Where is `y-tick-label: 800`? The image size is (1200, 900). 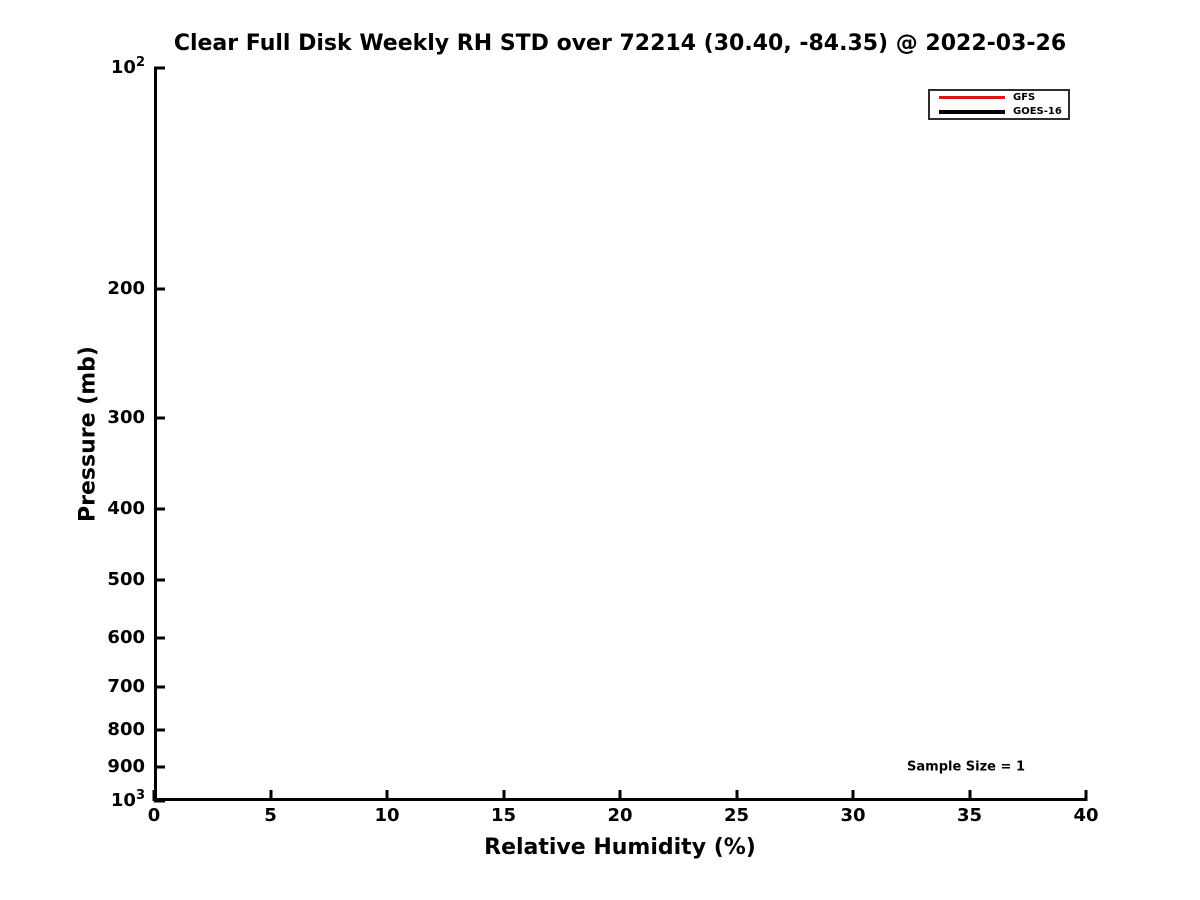
y-tick-label: 800 is located at coordinates (126, 729).